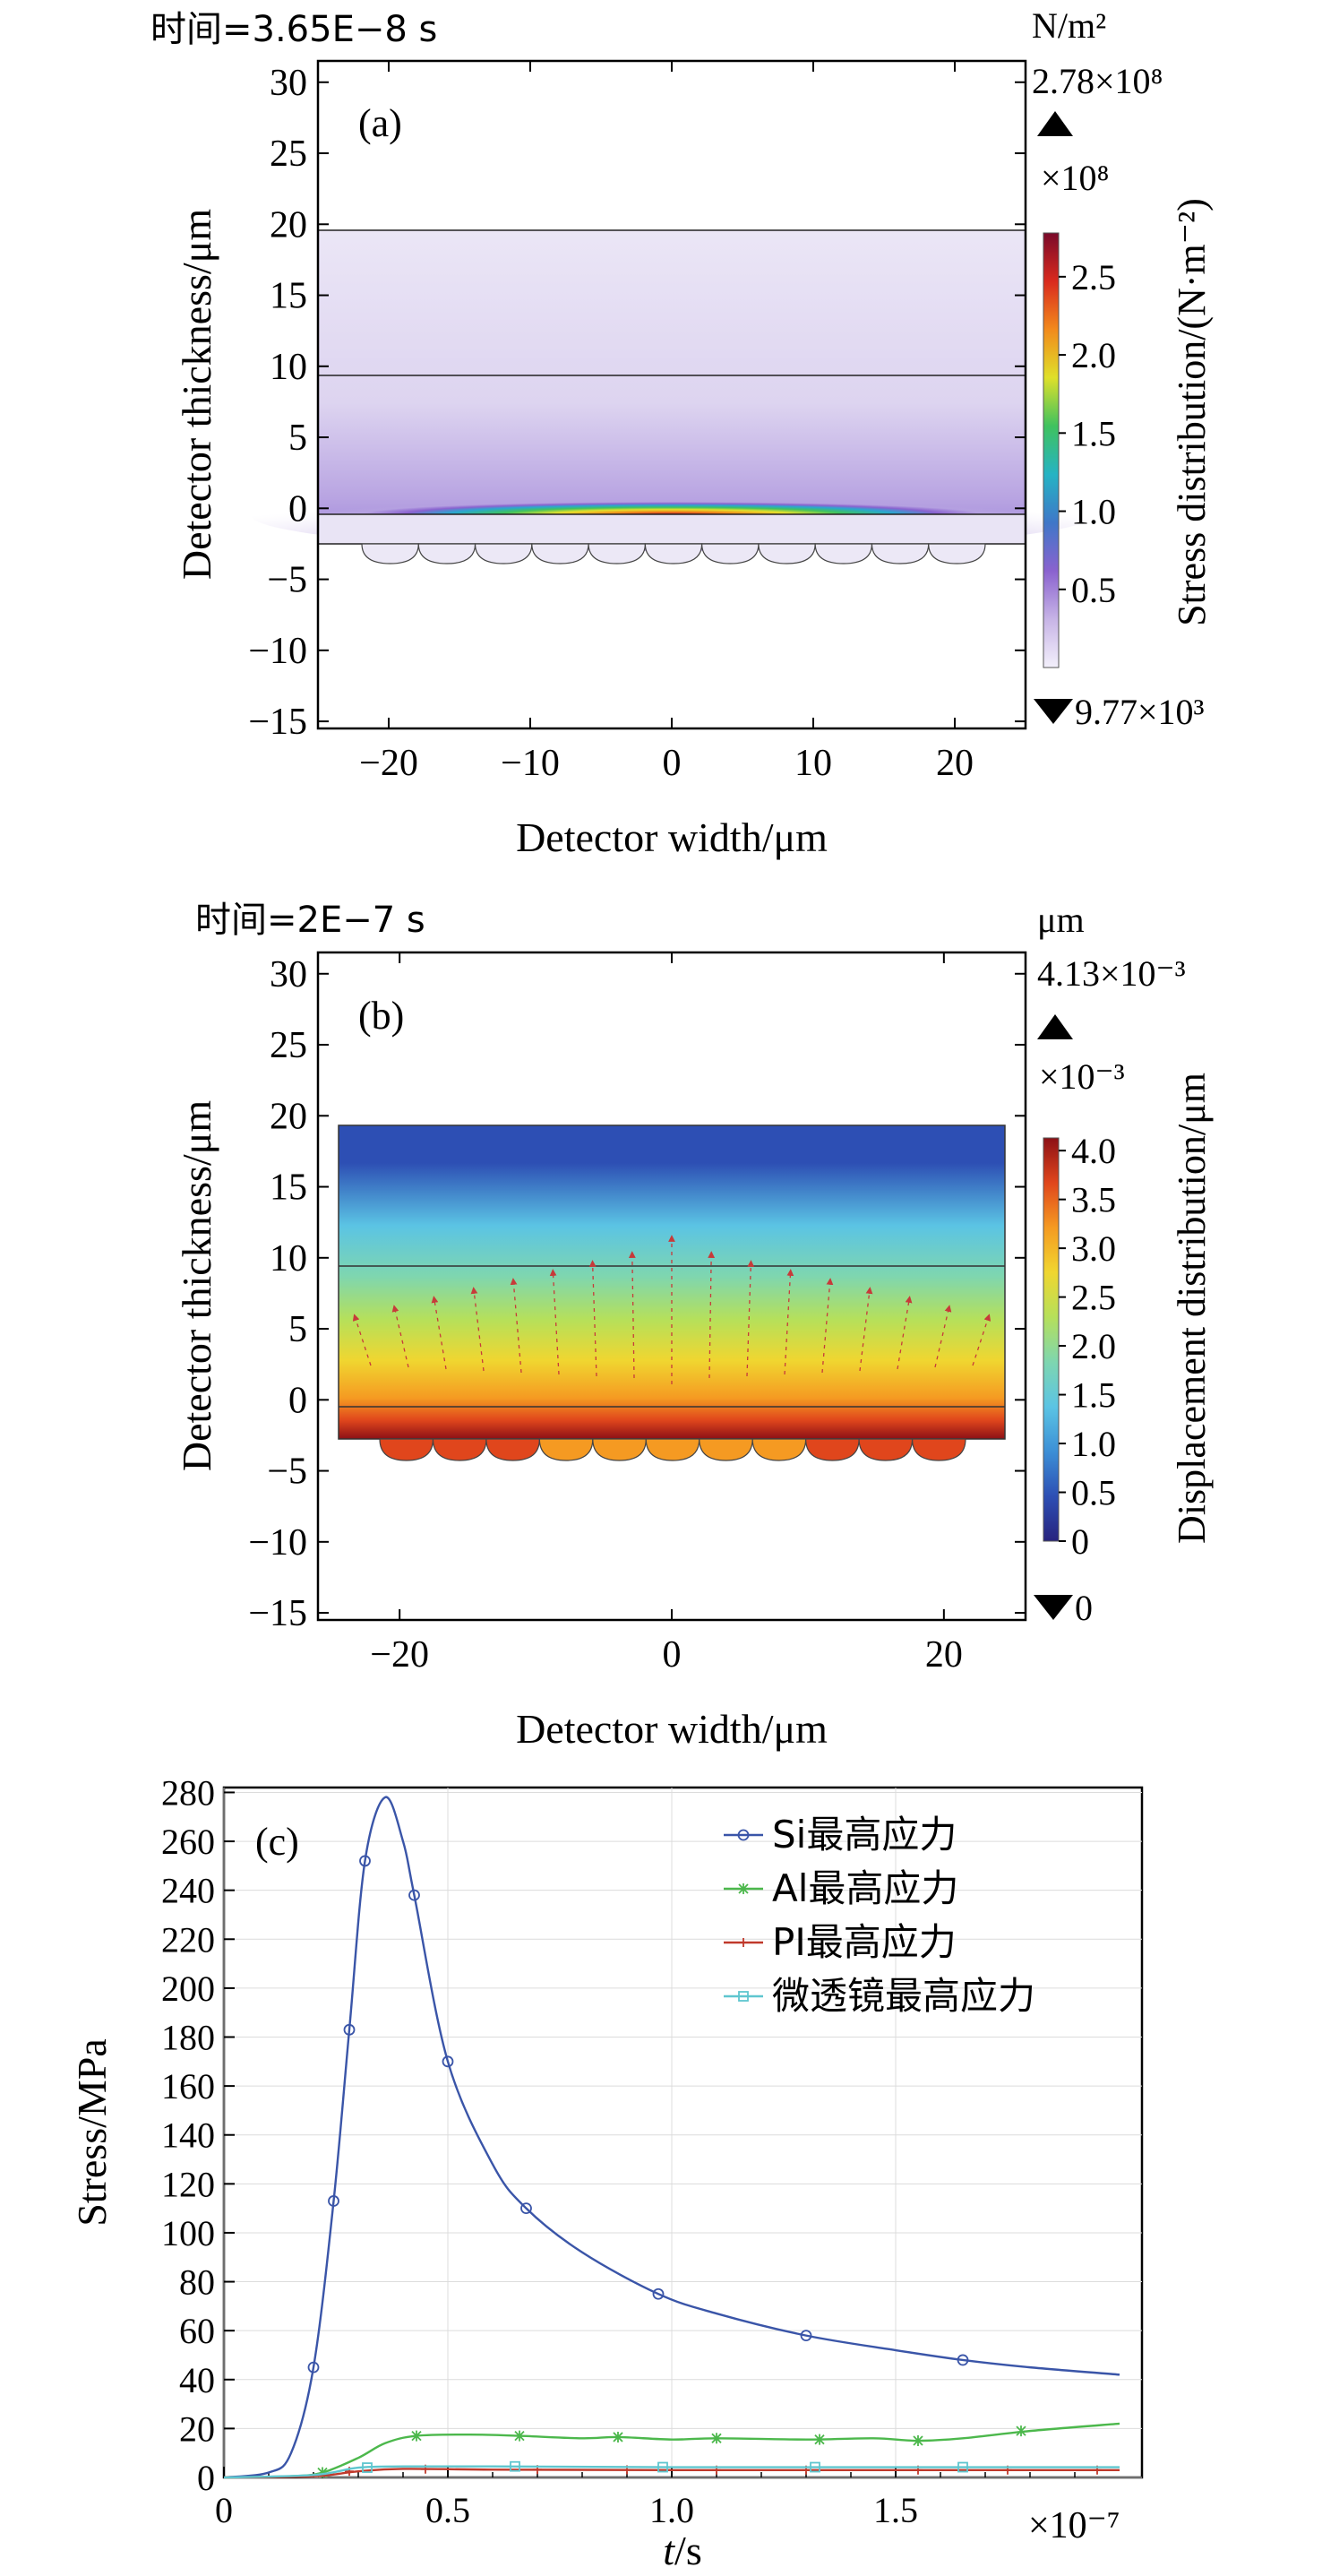 The width and height of the screenshot is (1322, 2576). Describe the element at coordinates (1094, 590) in the screenshot. I see `panel-a-cb-label: 0.5` at that location.